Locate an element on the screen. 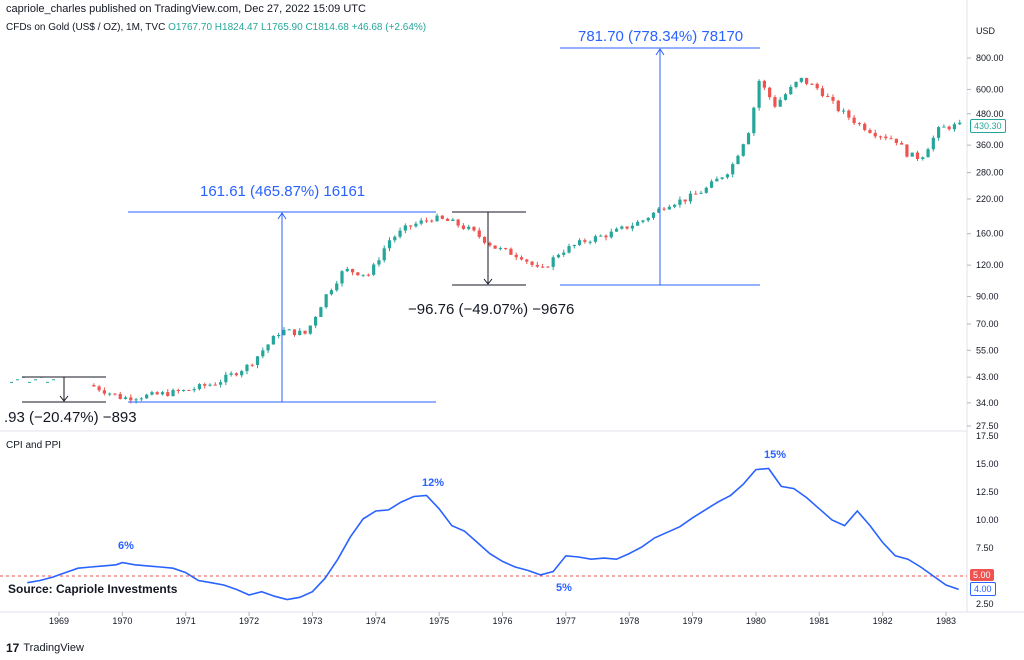 This screenshot has height=660, width=1024. symbol-name: CFDs on Gold (US$ / OZ), 1M, TVC is located at coordinates (86, 27).